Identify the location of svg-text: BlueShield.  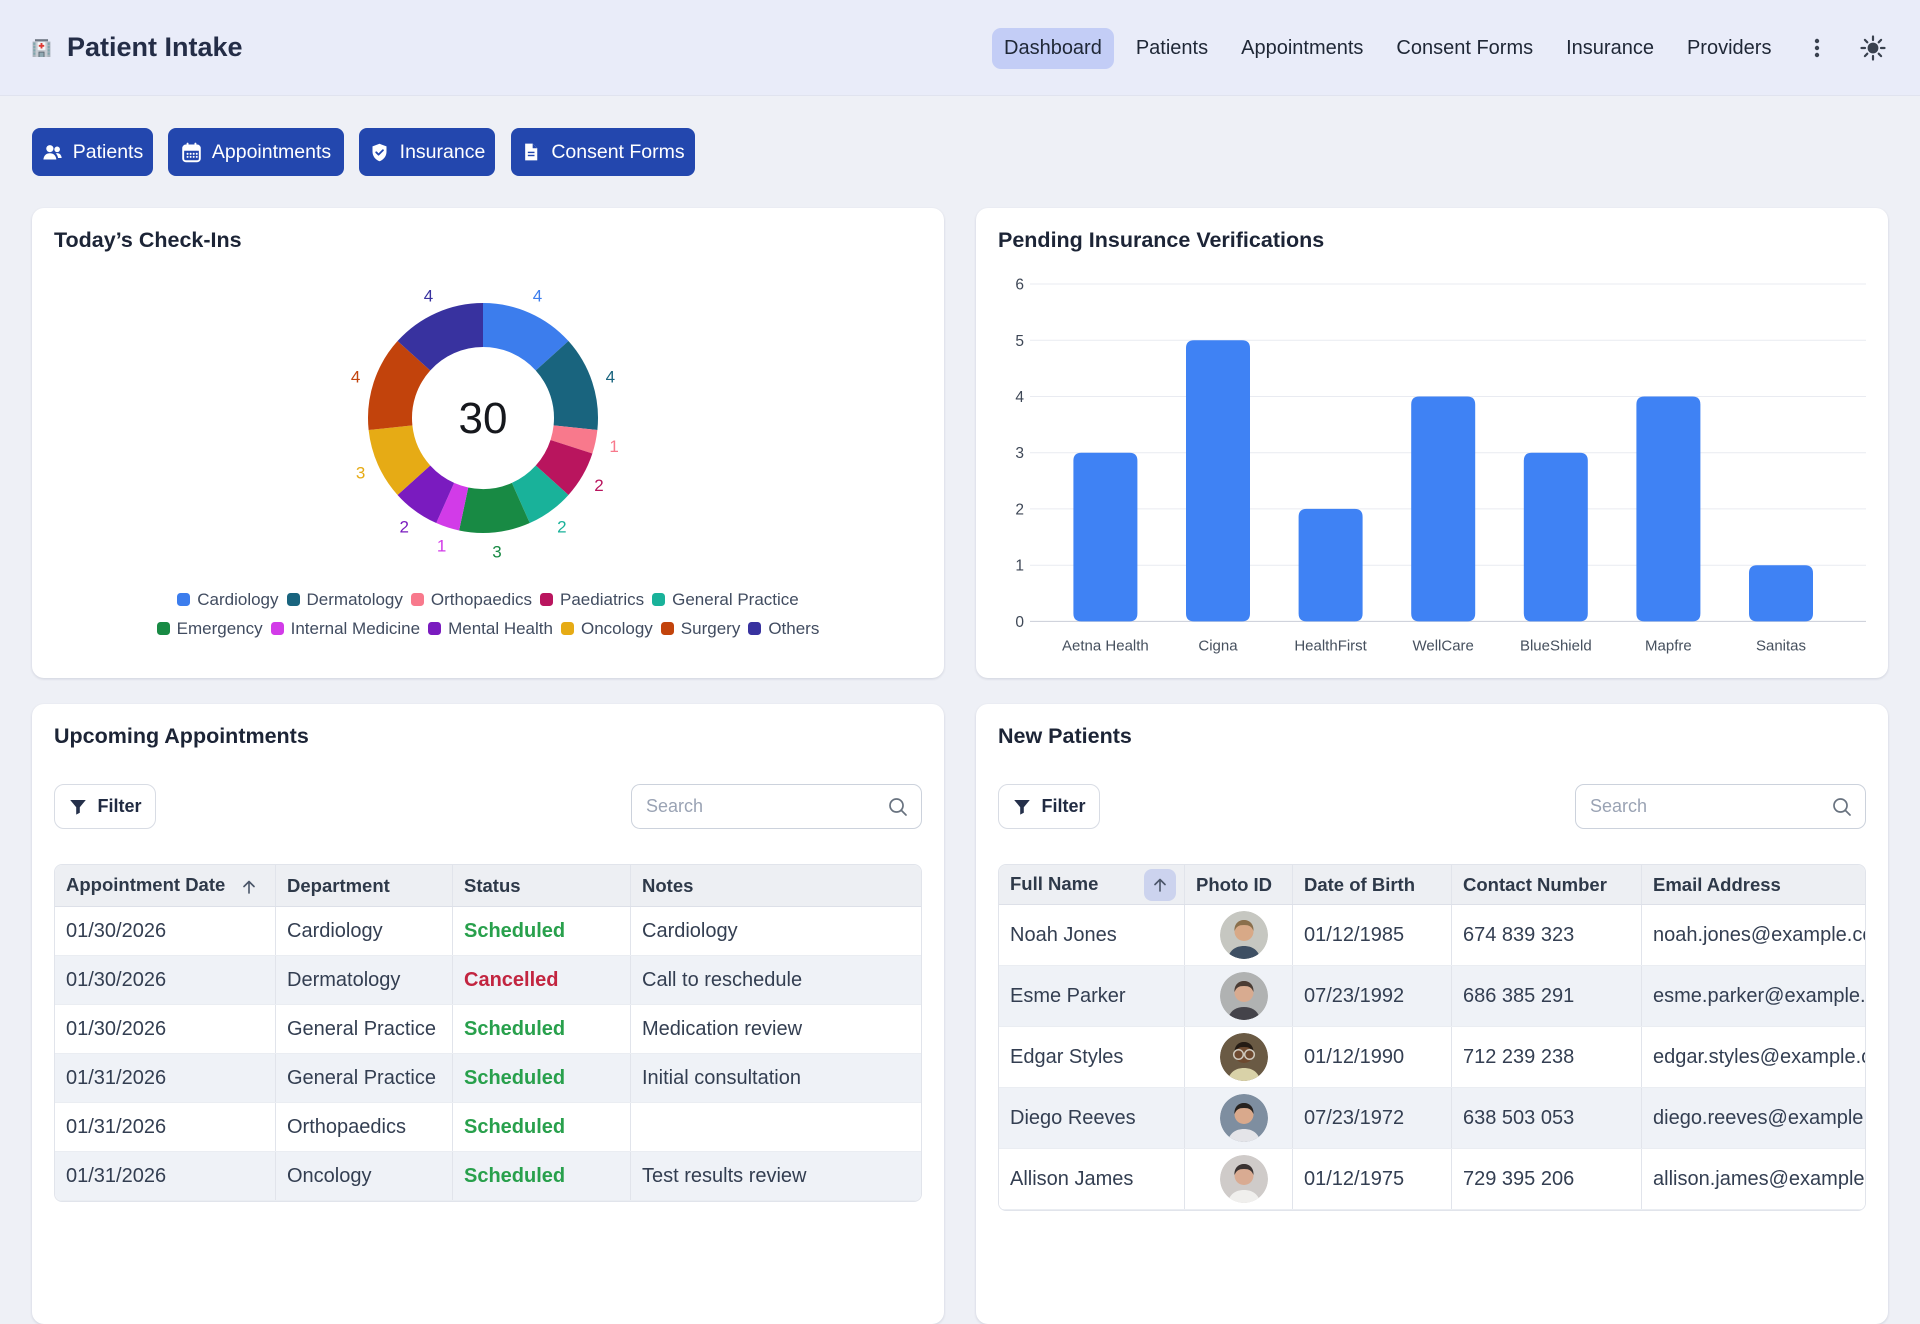
(1556, 645).